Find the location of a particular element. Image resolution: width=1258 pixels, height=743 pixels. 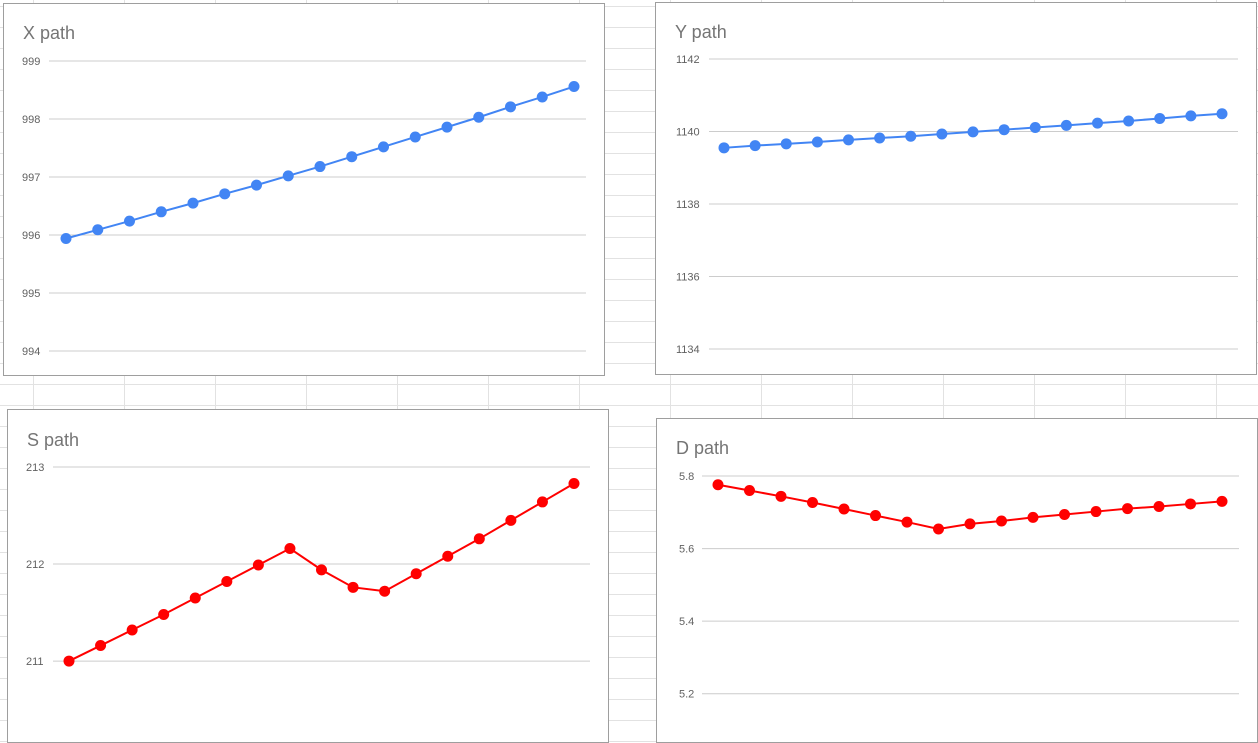

y-tick-label: 999 is located at coordinates (31, 62).